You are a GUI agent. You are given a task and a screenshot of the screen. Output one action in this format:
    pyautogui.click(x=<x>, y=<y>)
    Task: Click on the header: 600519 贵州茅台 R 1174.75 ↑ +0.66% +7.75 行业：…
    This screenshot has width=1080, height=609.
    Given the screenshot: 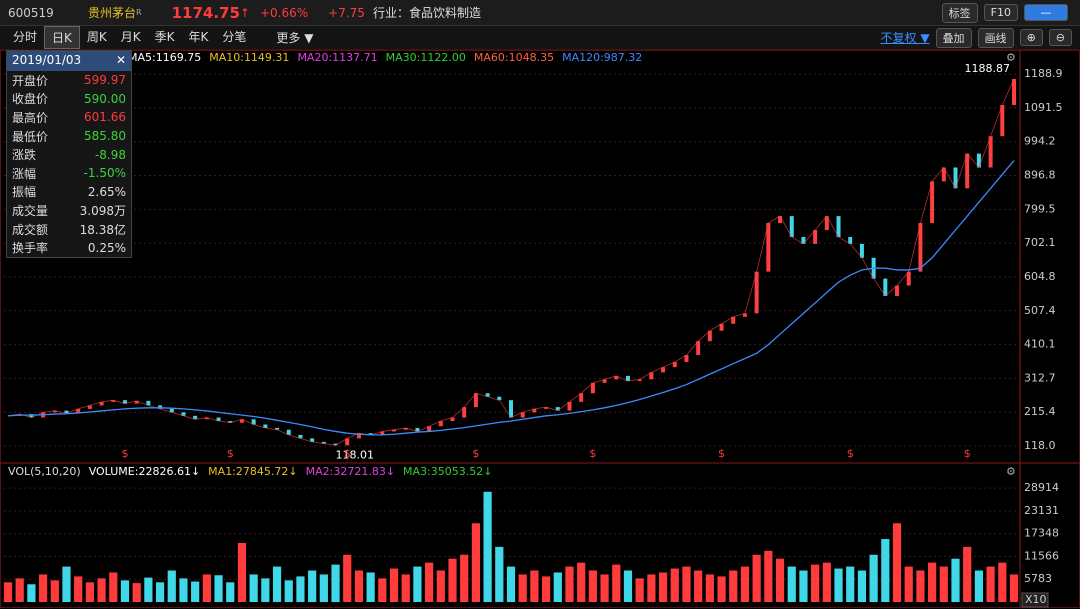 What is the action you would take?
    pyautogui.click(x=540, y=13)
    